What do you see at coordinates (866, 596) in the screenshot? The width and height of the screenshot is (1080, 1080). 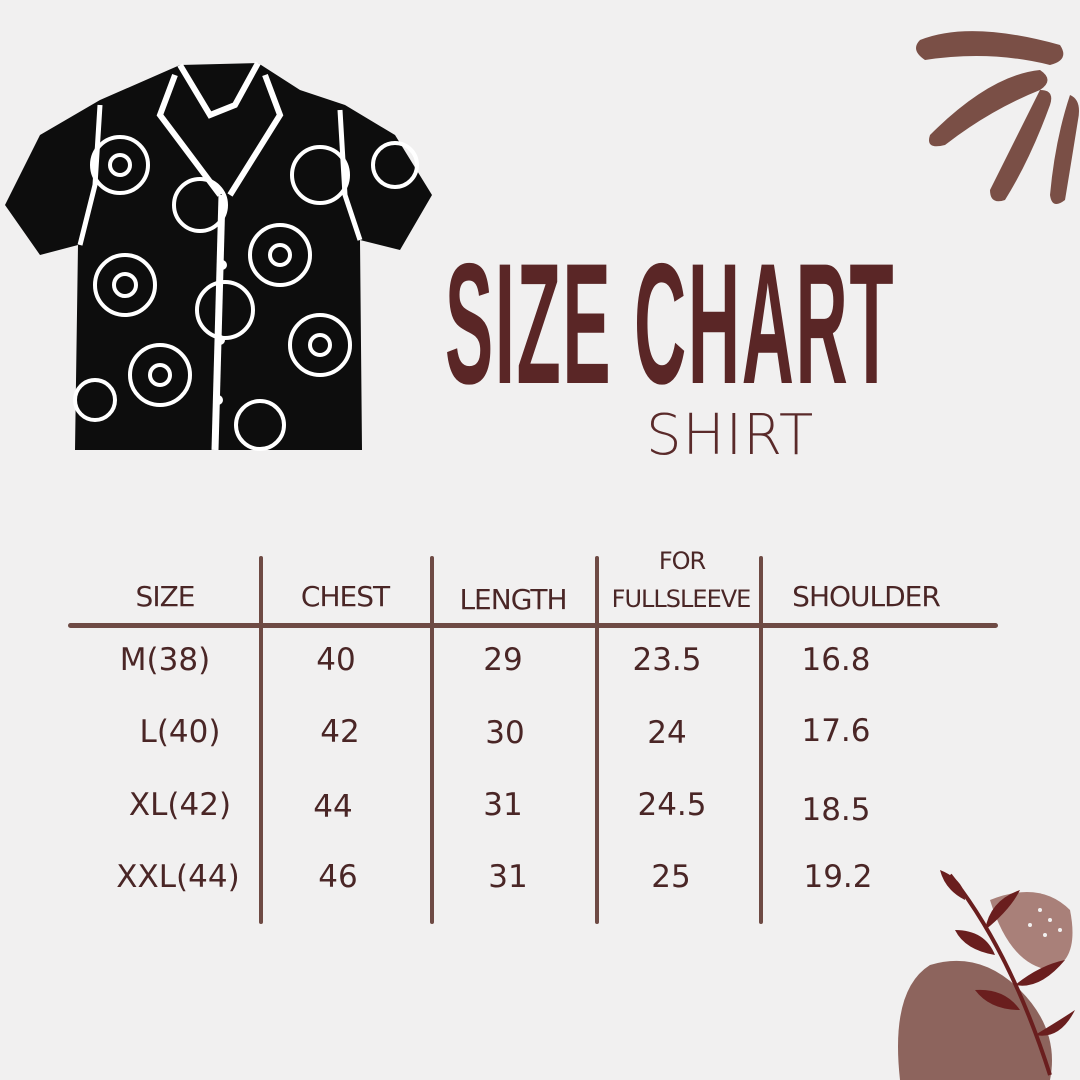 I see `header-shoulder: SHOULDER` at bounding box center [866, 596].